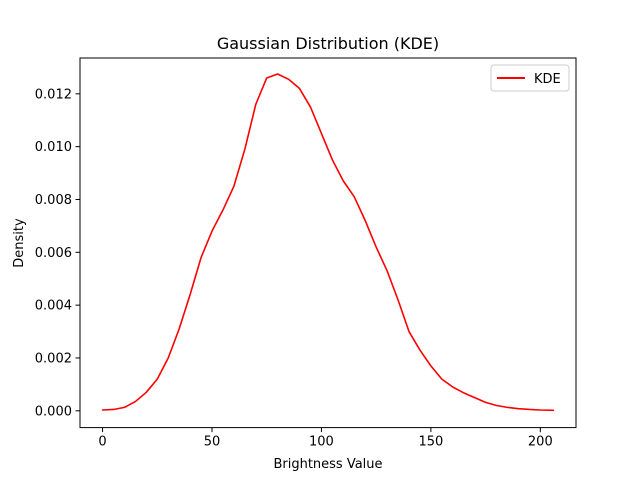  I want to click on legend-box, so click(530, 78).